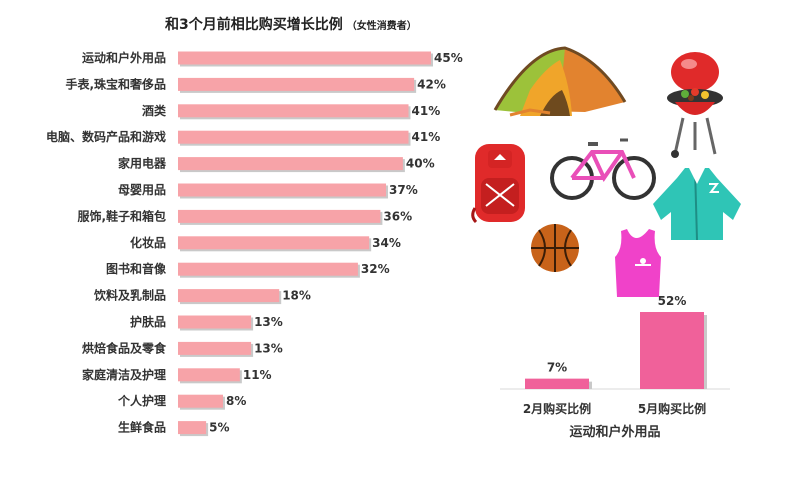  Describe the element at coordinates (257, 375) in the screenshot. I see `value-label: 11%` at that location.